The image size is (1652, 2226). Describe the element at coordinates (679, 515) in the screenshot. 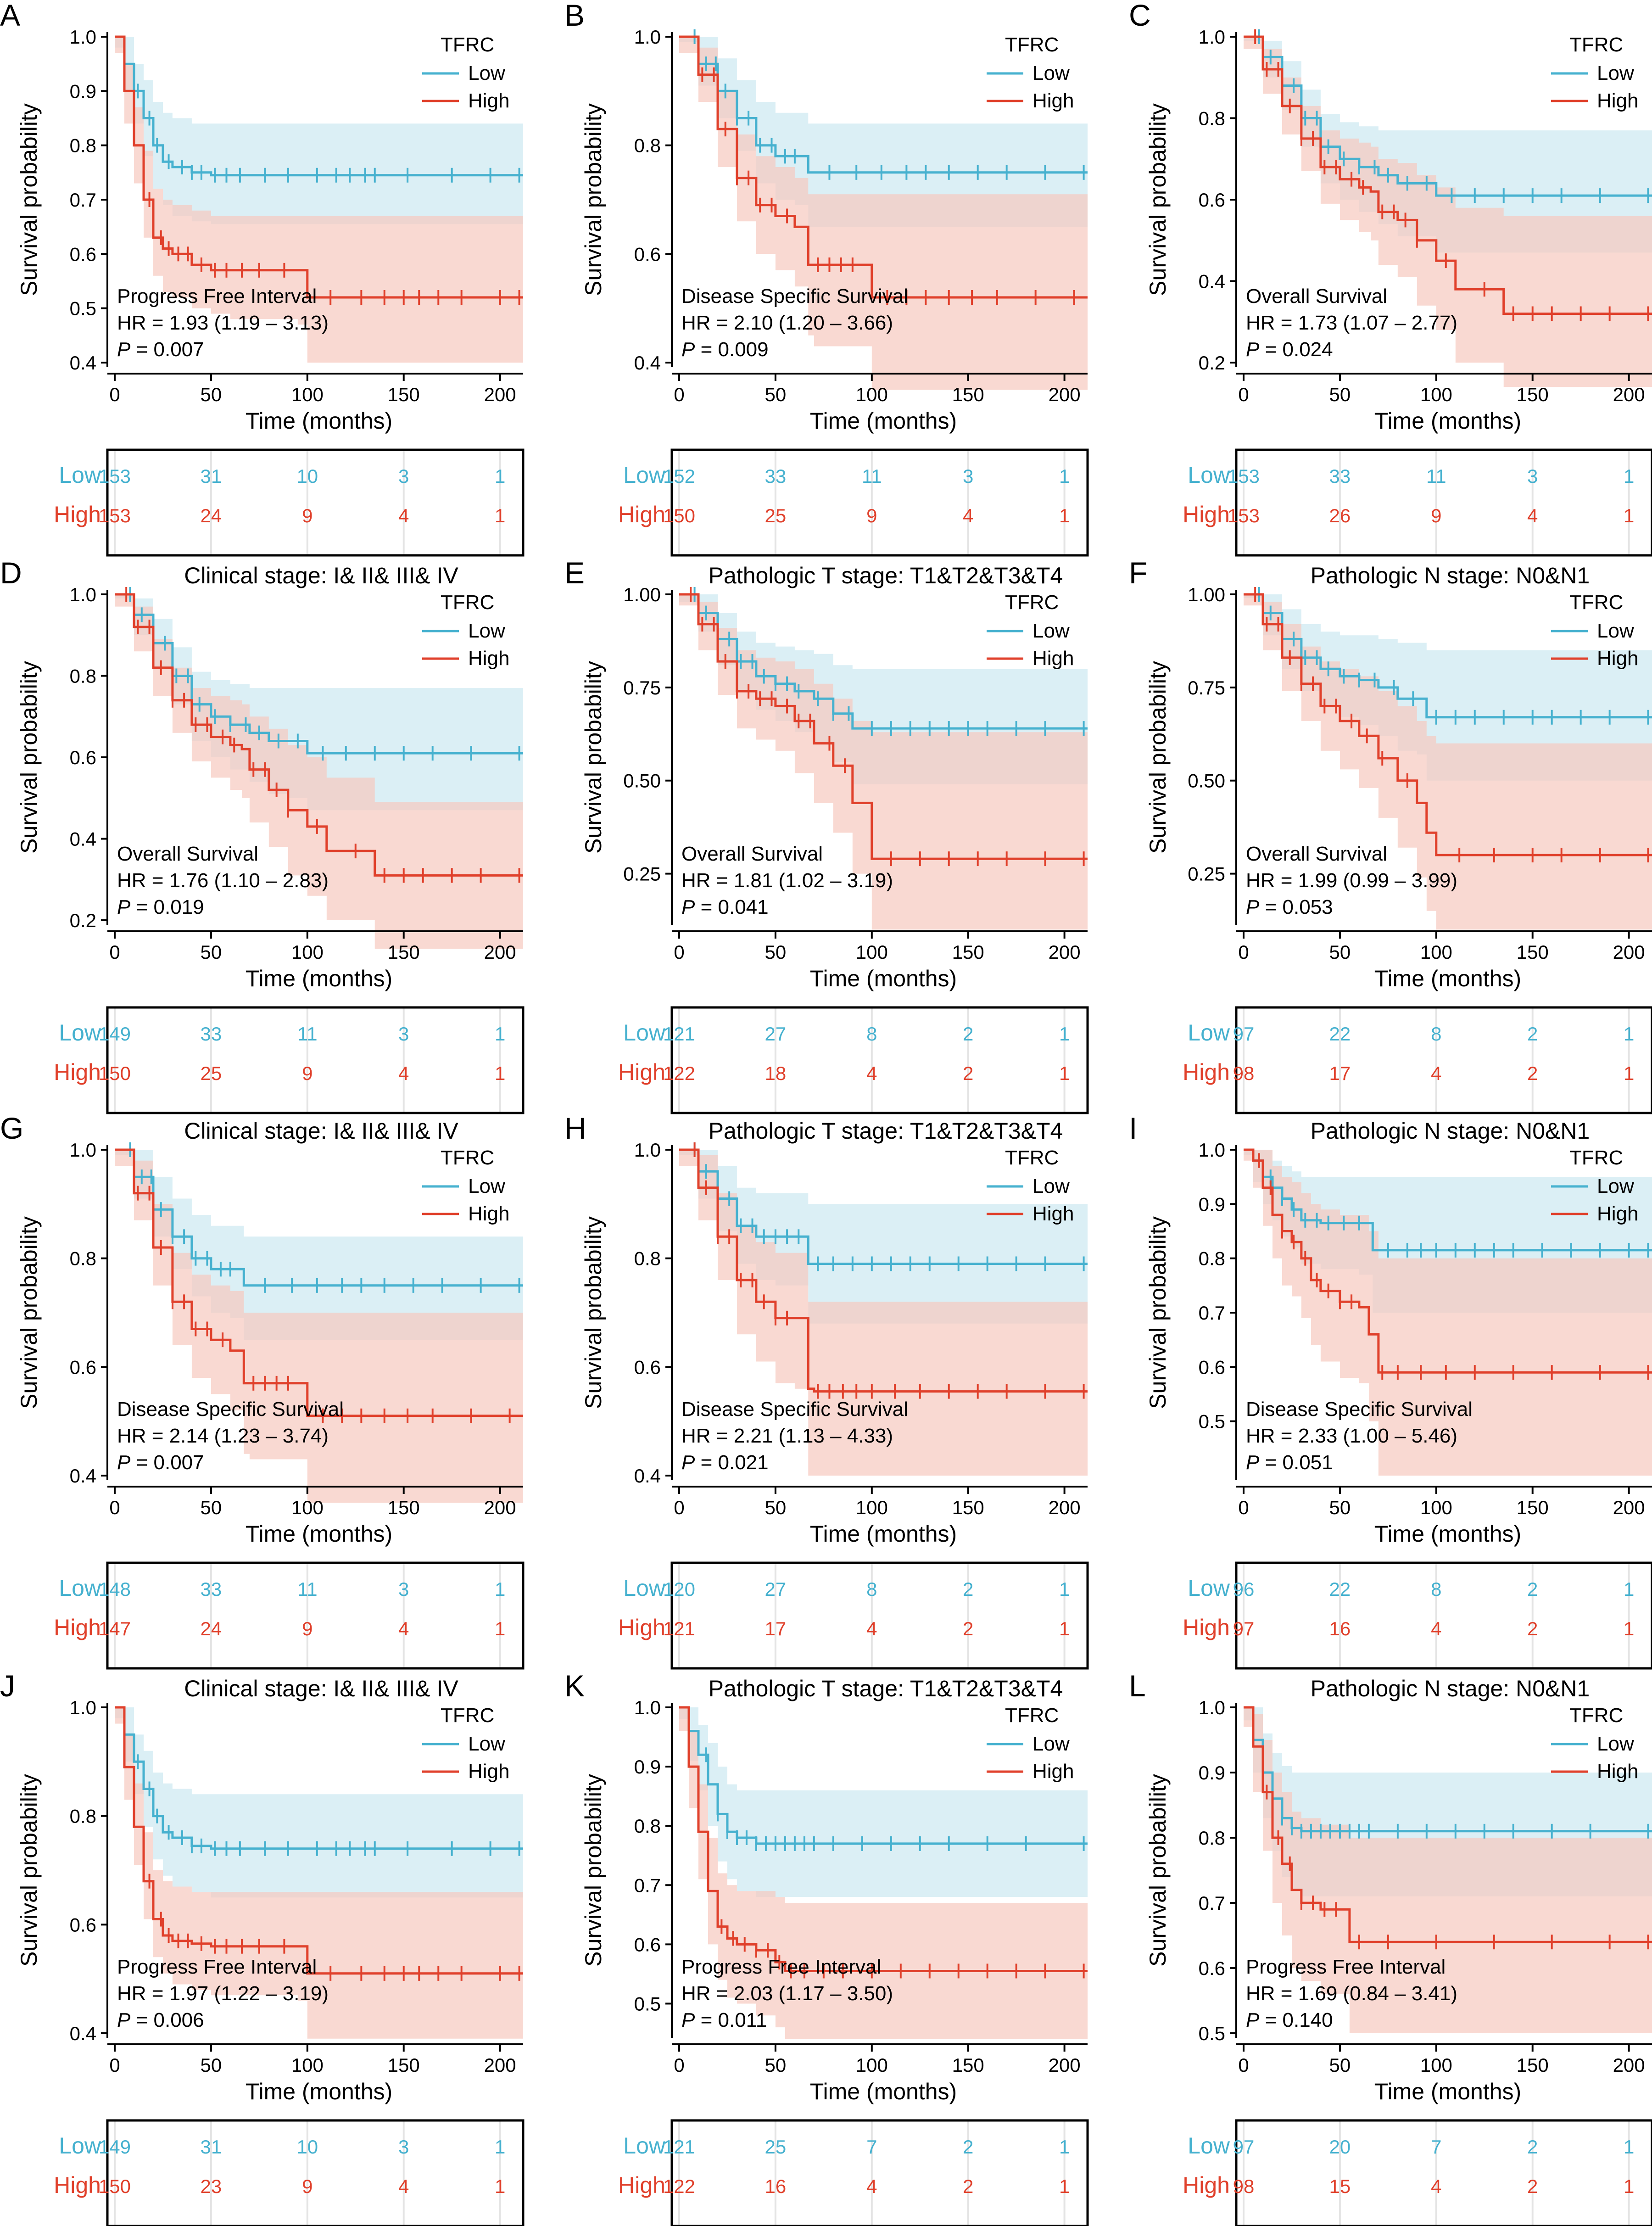

I see `risk-count-high: 150` at that location.